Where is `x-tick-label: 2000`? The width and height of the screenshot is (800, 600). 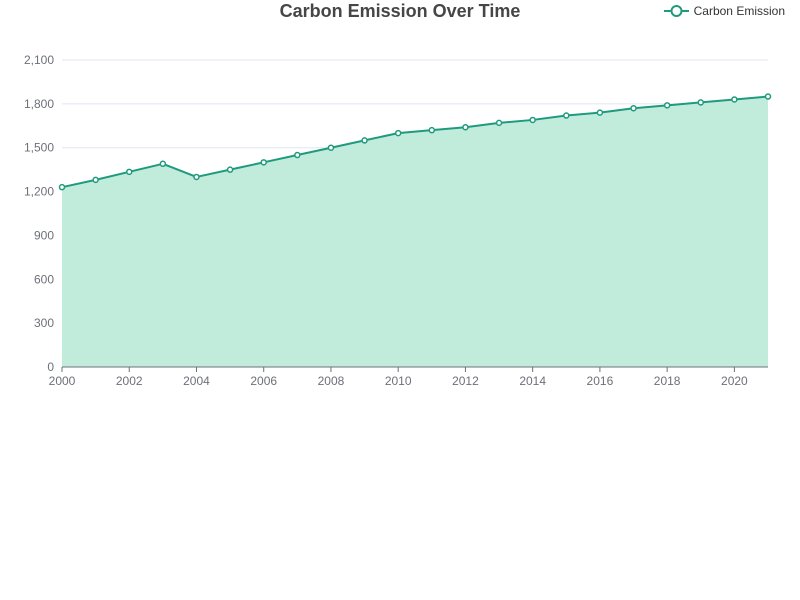 x-tick-label: 2000 is located at coordinates (62, 381).